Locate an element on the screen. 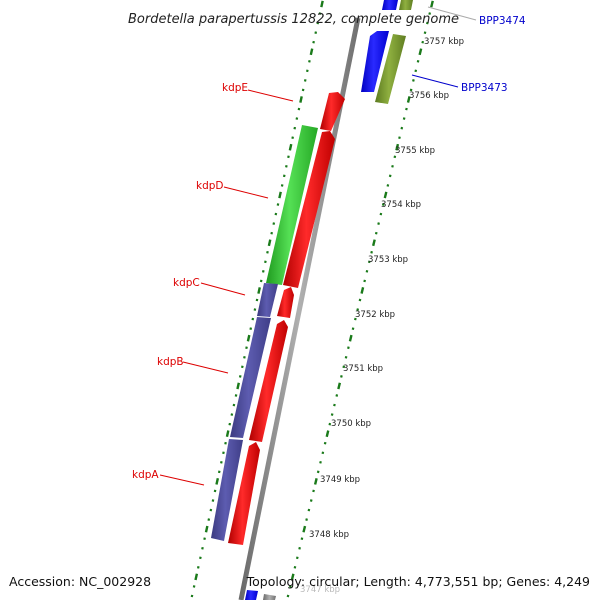 Image resolution: width=600 pixels, height=600 pixels. cds-arrow-kdpD is located at coordinates (309, 209).